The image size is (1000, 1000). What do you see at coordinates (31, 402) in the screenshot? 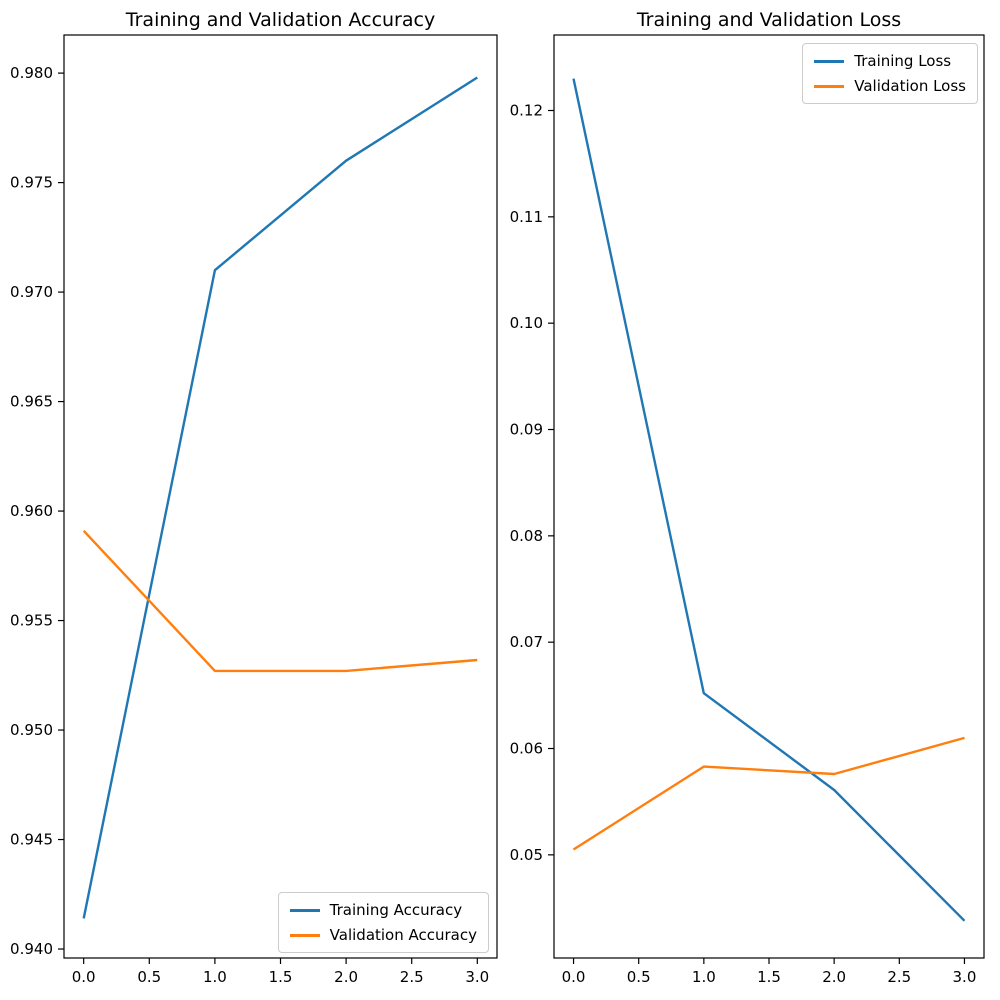
I see `y-tick-label: 0.965` at bounding box center [31, 402].